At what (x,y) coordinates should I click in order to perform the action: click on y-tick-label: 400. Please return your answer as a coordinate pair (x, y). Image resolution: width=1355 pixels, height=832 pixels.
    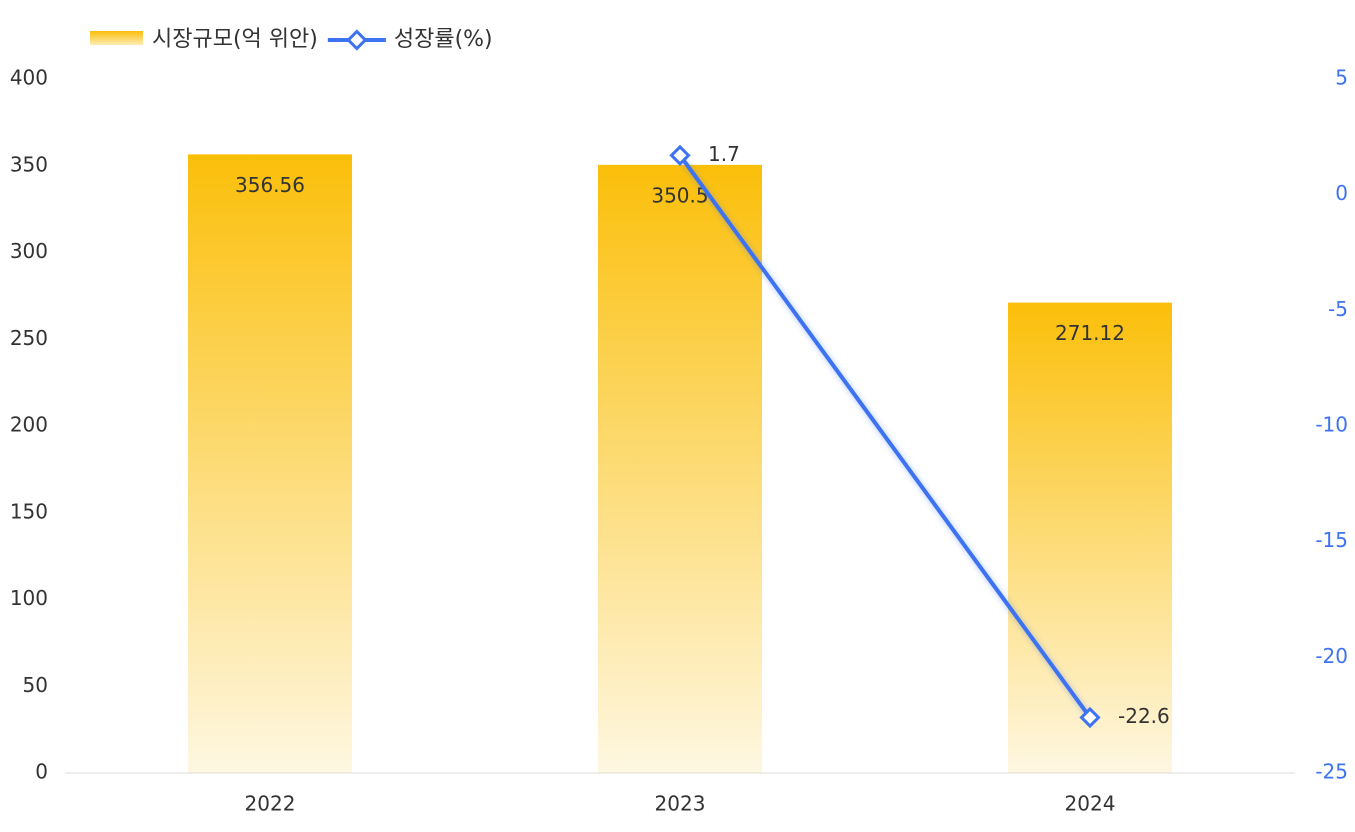
    Looking at the image, I should click on (29, 78).